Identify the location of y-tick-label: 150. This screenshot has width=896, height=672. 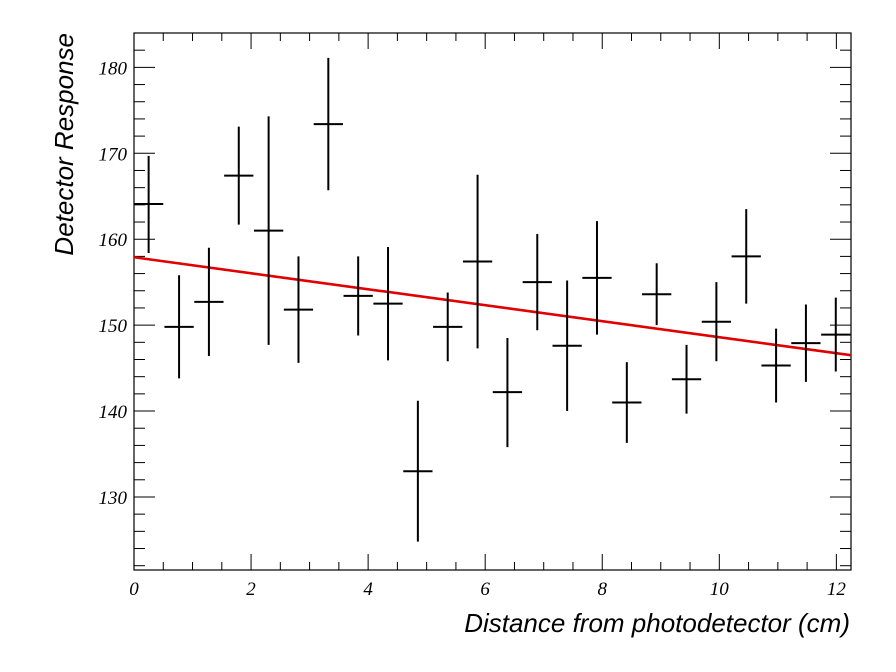
(113, 326).